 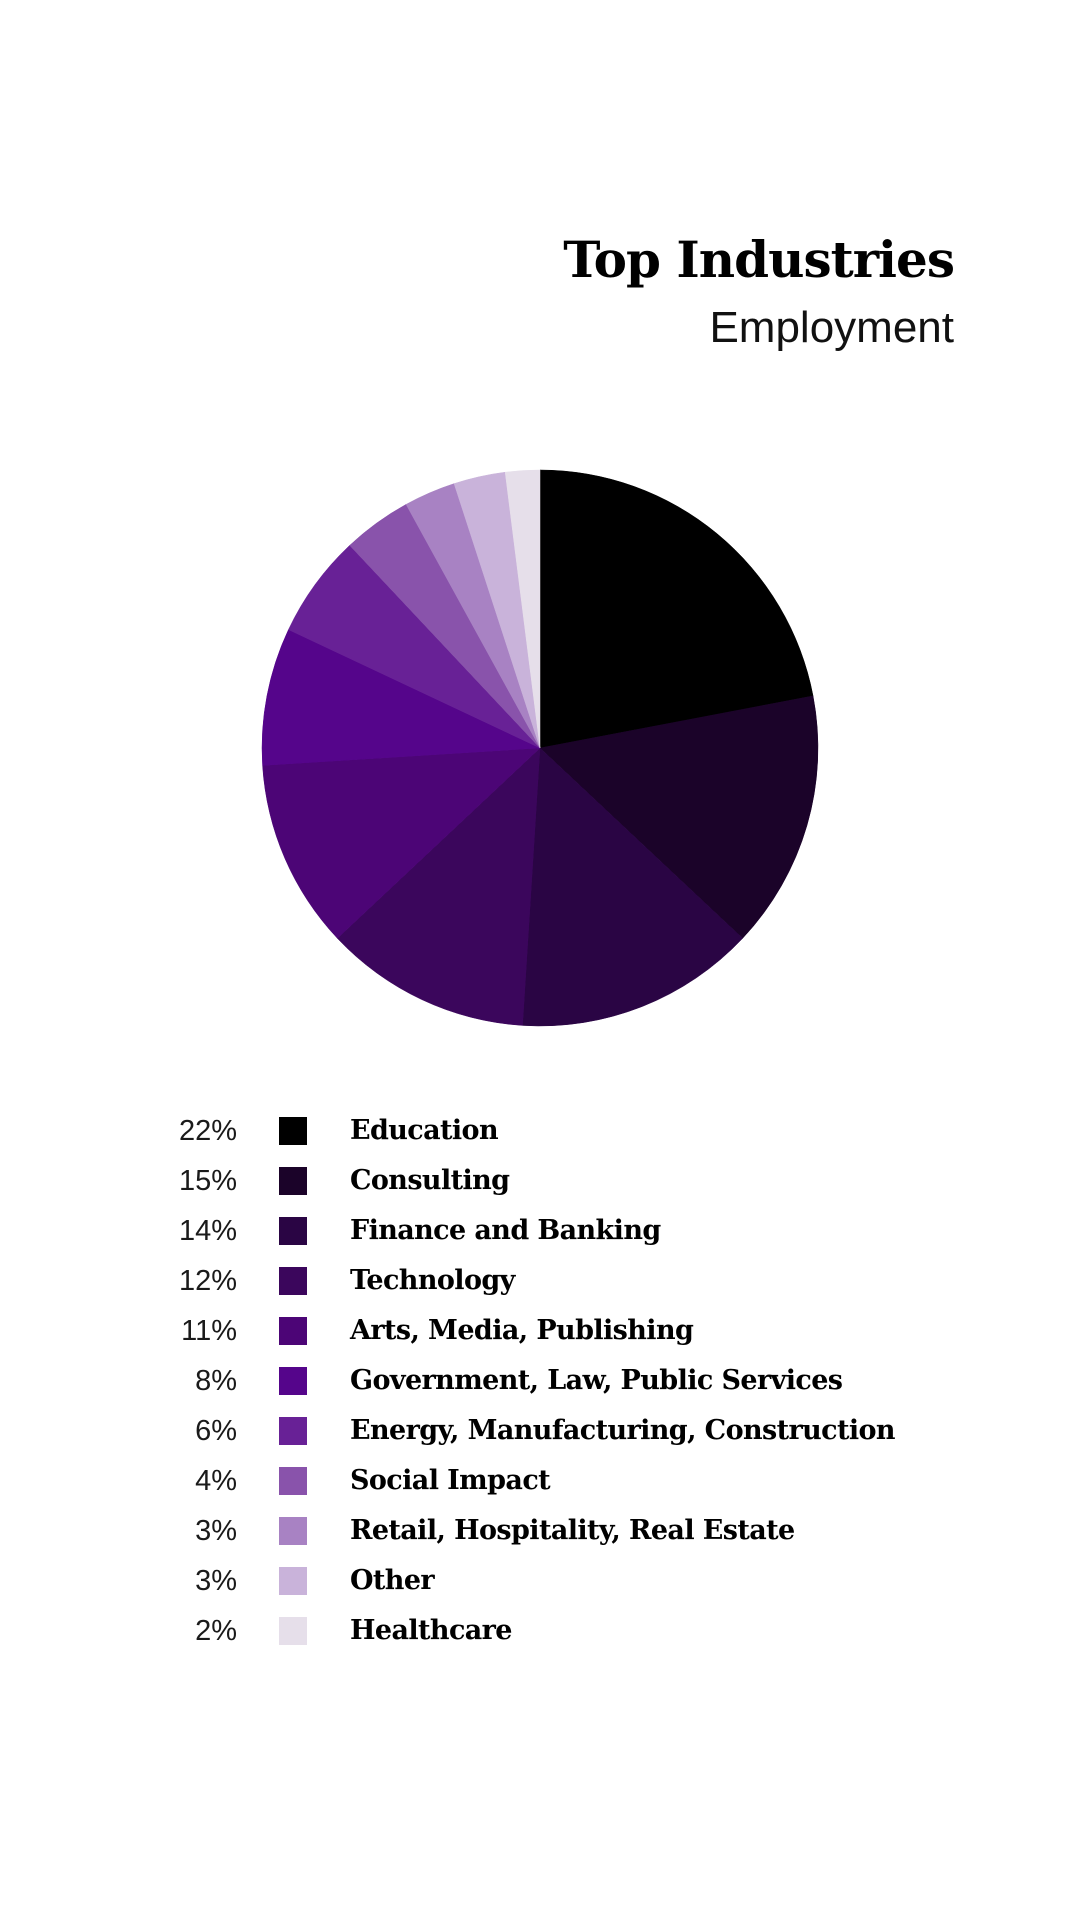 What do you see at coordinates (505, 1230) in the screenshot?
I see `legend-label: Finance and Banking` at bounding box center [505, 1230].